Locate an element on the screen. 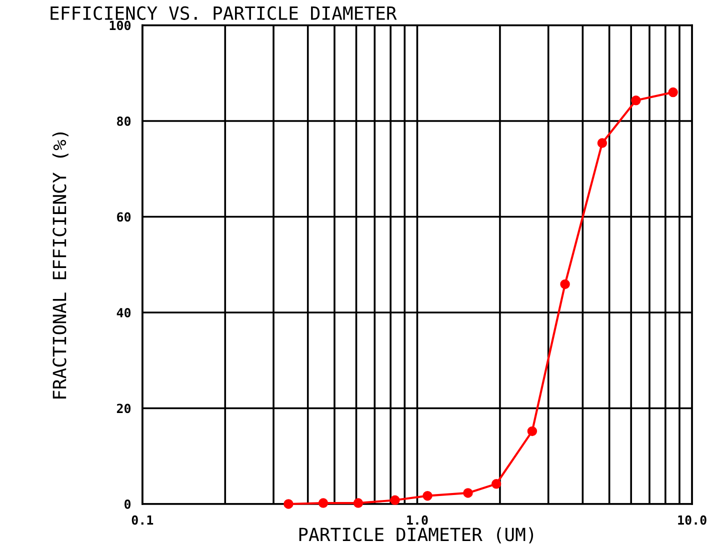 This screenshot has width=712, height=549. x-axis-title: PARTICLE DIAMETER (UM) is located at coordinates (416, 535).